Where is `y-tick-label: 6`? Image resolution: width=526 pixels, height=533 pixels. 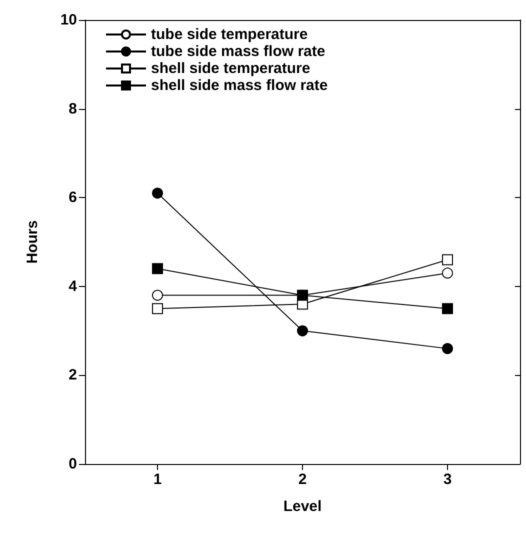 y-tick-label: 6 is located at coordinates (72, 197).